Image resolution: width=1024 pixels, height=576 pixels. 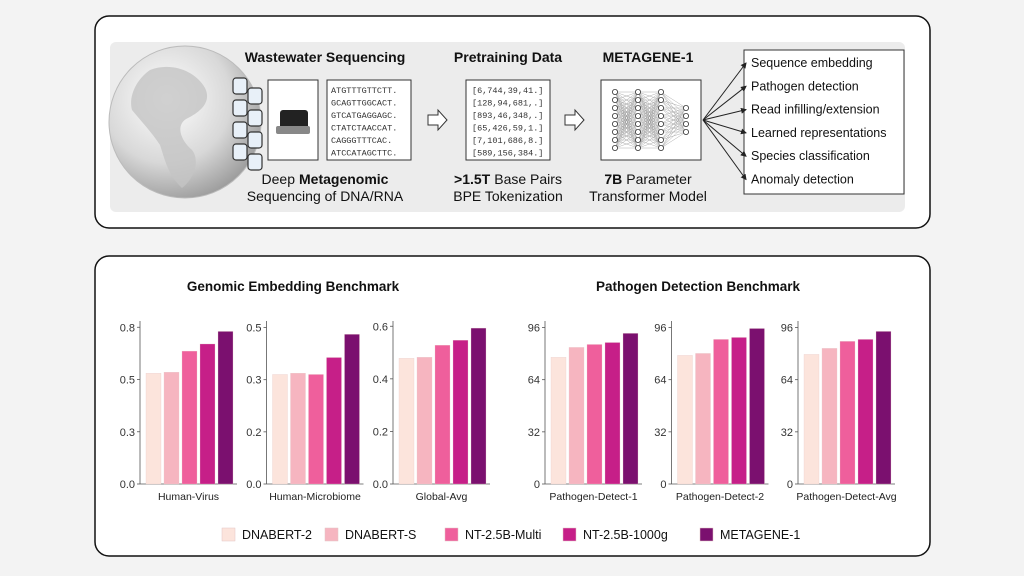 What do you see at coordinates (698, 286) in the screenshot?
I see `group-title: Pathogen Detection Benchmark` at bounding box center [698, 286].